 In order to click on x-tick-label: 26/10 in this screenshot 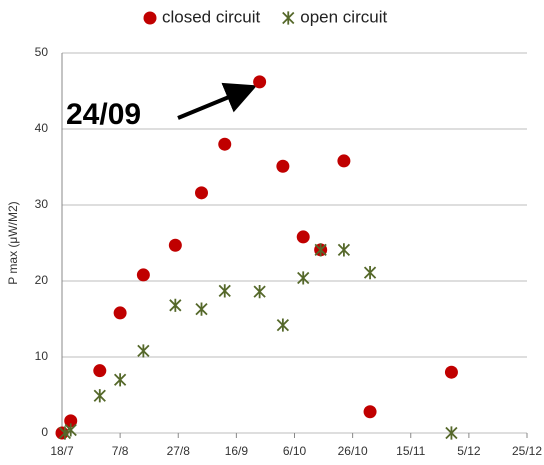, I will do `click(353, 451)`.